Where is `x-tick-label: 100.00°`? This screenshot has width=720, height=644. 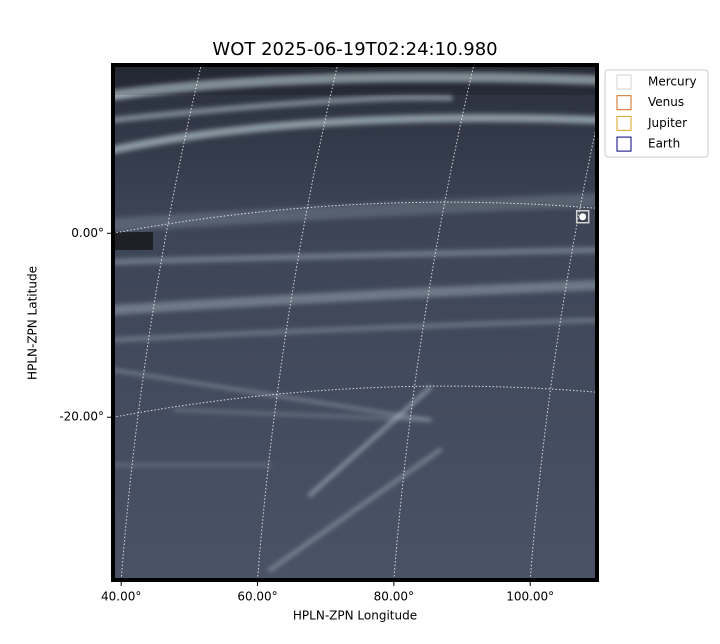
x-tick-label: 100.00° is located at coordinates (530, 597).